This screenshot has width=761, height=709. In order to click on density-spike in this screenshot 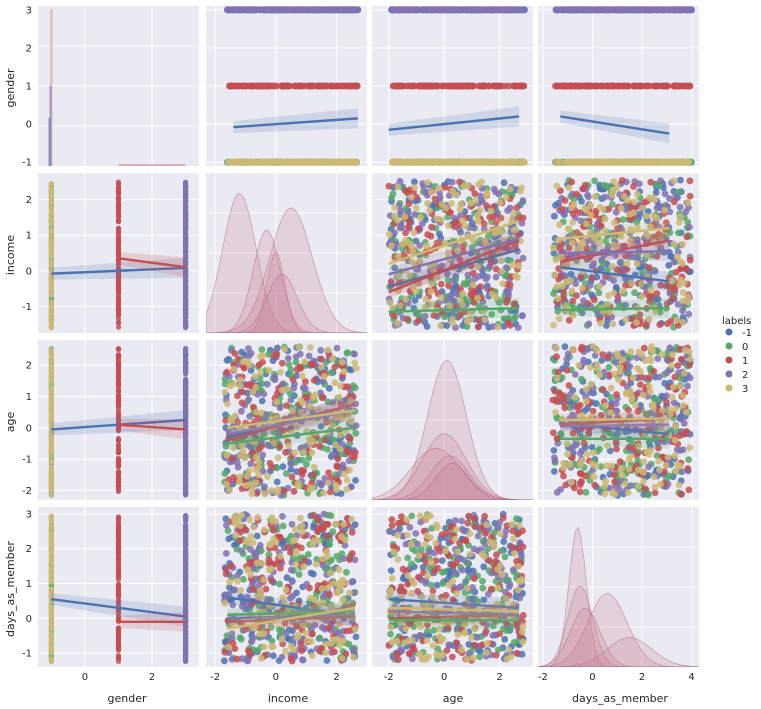, I will do `click(49, 142)`.